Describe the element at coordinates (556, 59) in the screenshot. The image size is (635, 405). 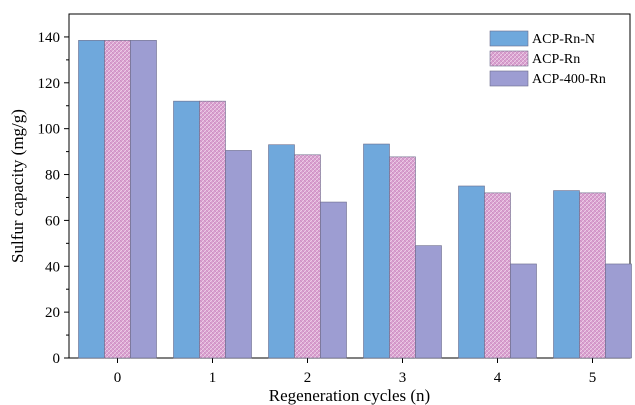
I see `legend-label: ACP-Rn` at that location.